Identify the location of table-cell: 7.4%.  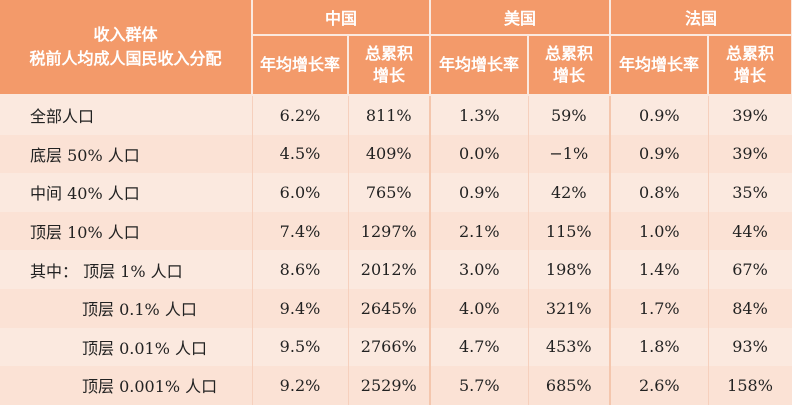
(300, 231).